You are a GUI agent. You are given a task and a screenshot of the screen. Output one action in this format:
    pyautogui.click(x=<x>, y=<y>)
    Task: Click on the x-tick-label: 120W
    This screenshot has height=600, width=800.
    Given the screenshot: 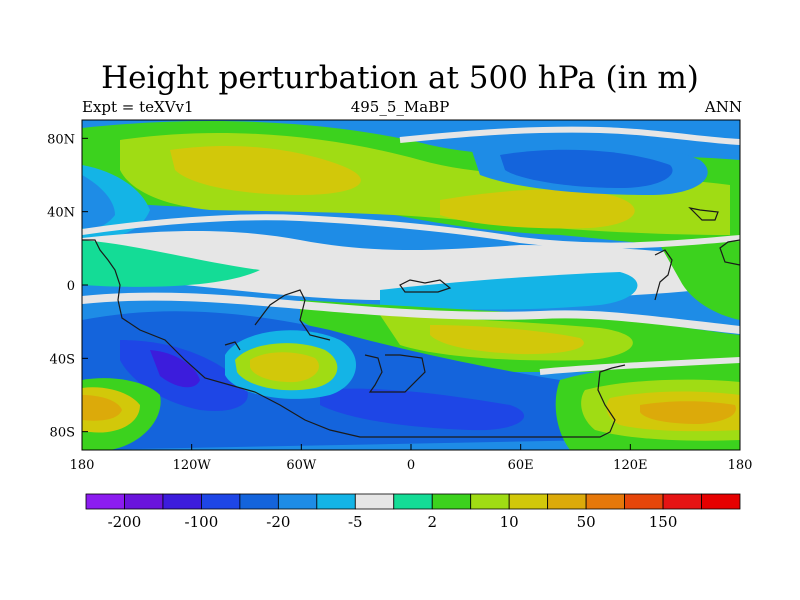 What is the action you would take?
    pyautogui.click(x=192, y=465)
    